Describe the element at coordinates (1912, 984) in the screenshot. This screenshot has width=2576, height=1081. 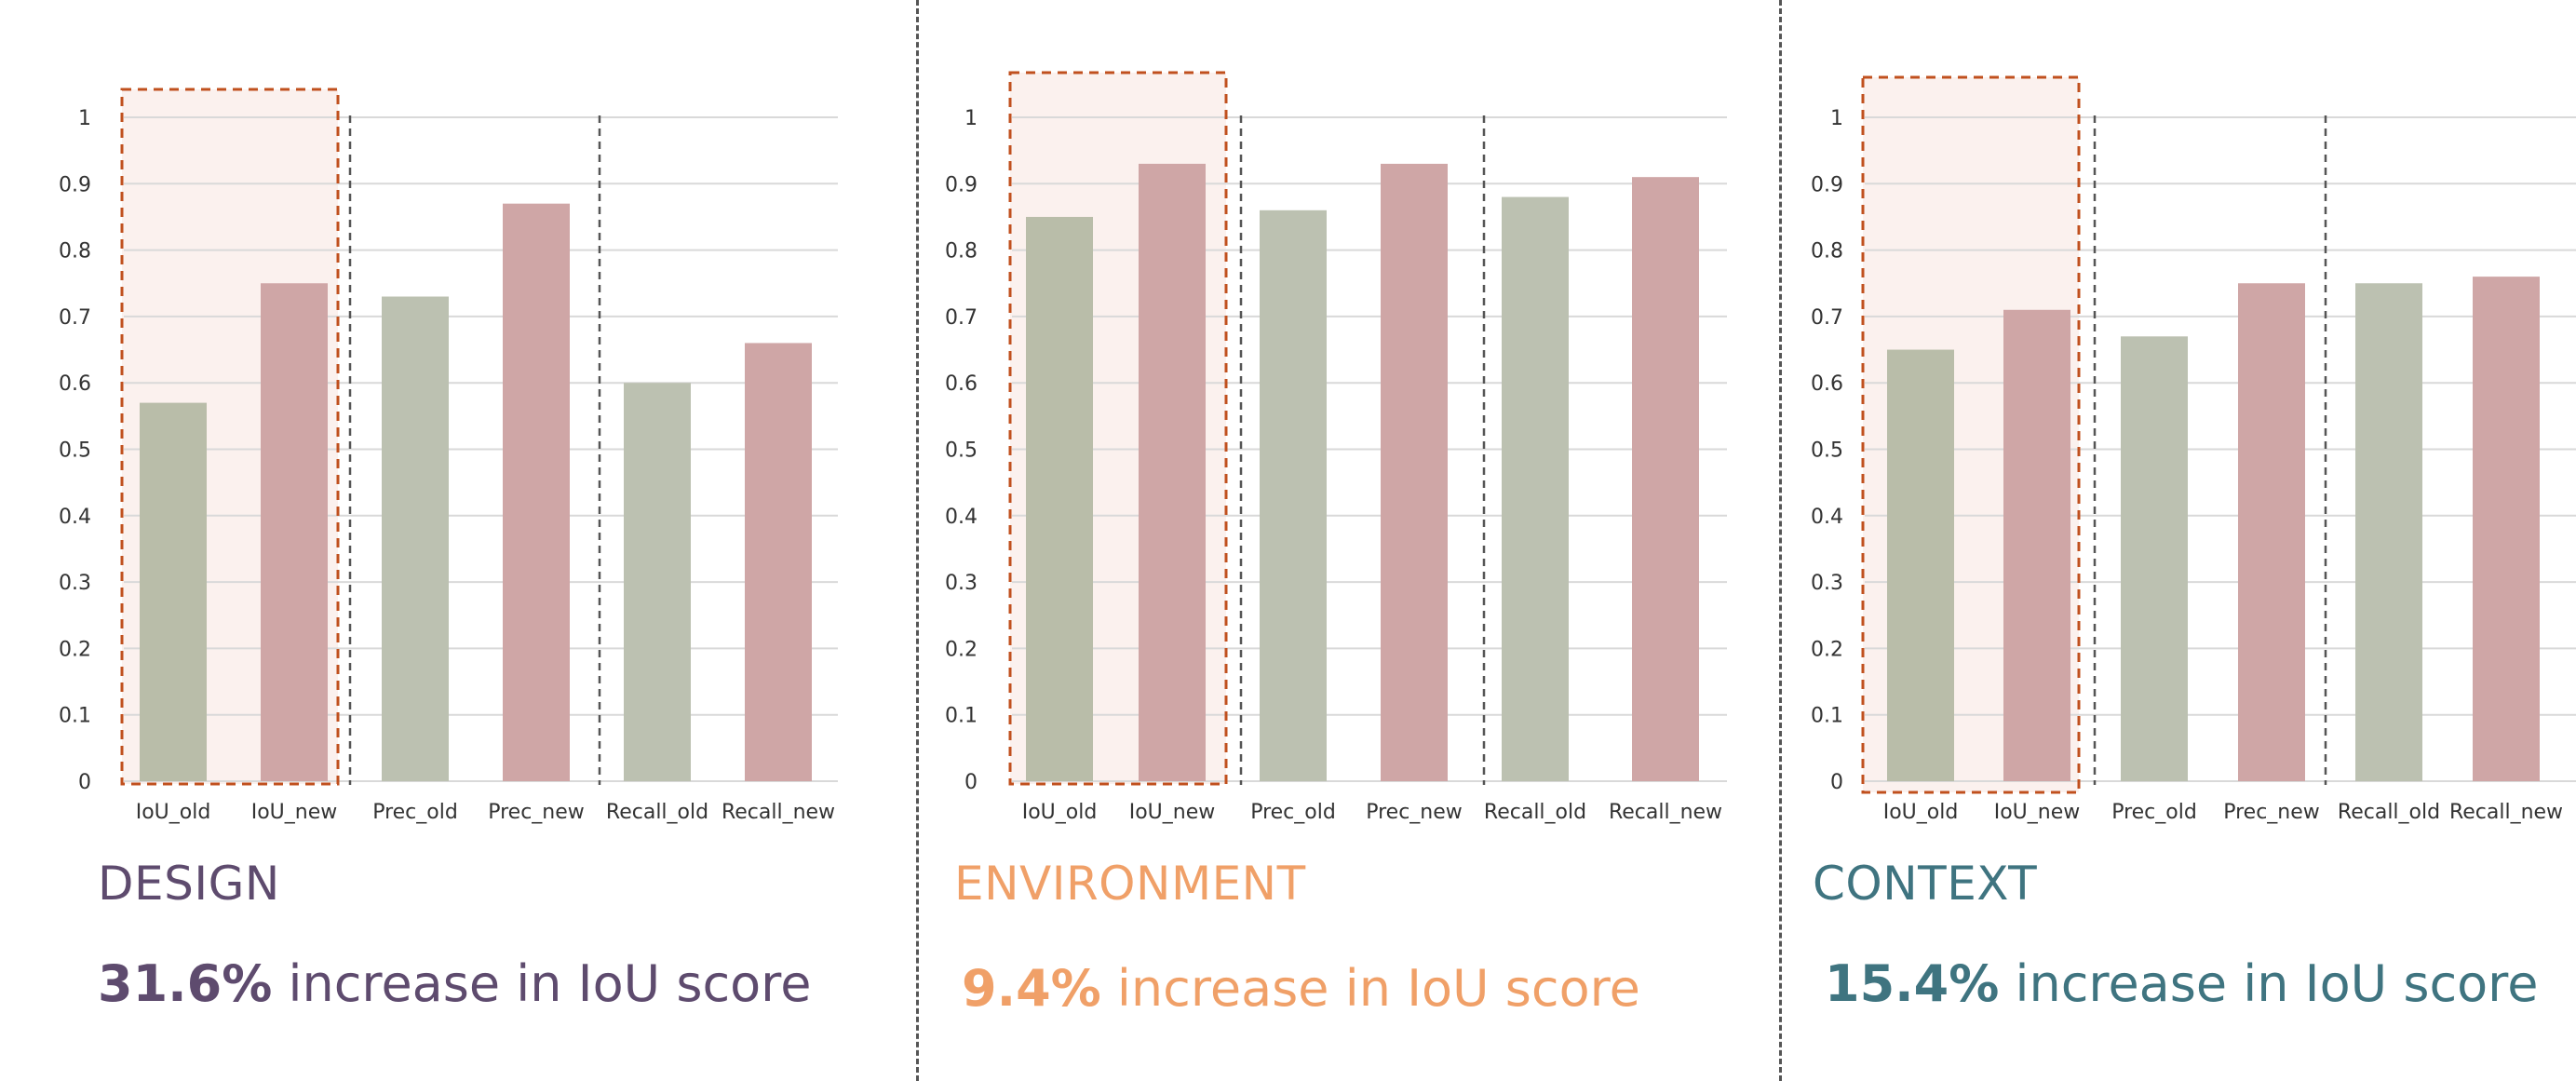
I see `iou-increase-percent: 15.4%` at that location.